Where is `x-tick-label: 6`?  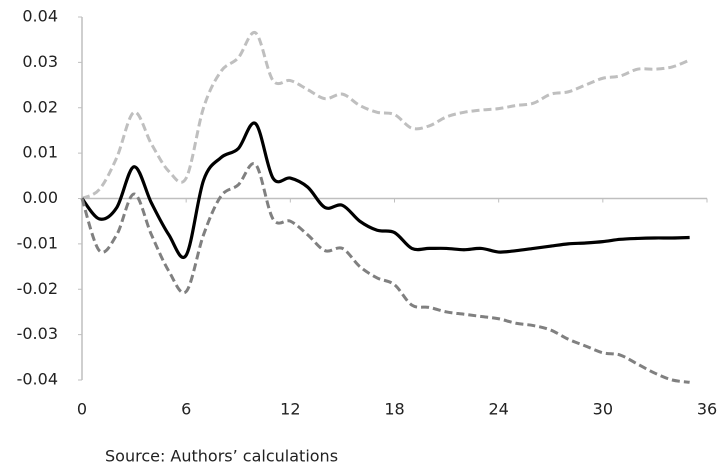
x-tick-label: 6 is located at coordinates (186, 409).